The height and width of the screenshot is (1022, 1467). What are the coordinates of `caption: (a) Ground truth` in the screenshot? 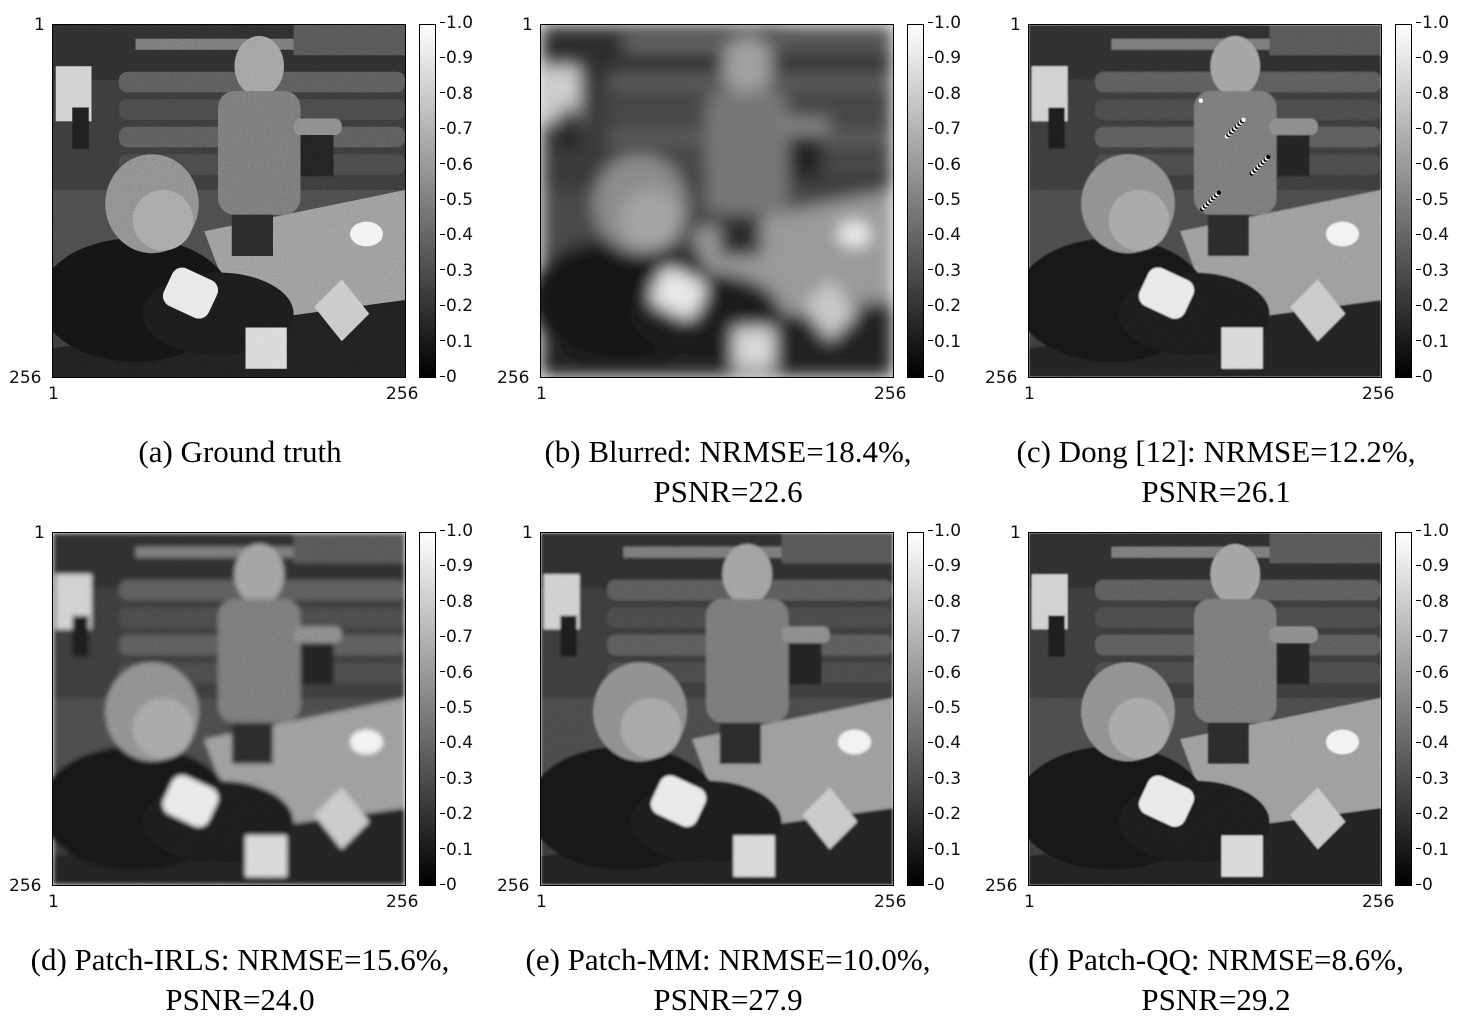 It's located at (240, 452).